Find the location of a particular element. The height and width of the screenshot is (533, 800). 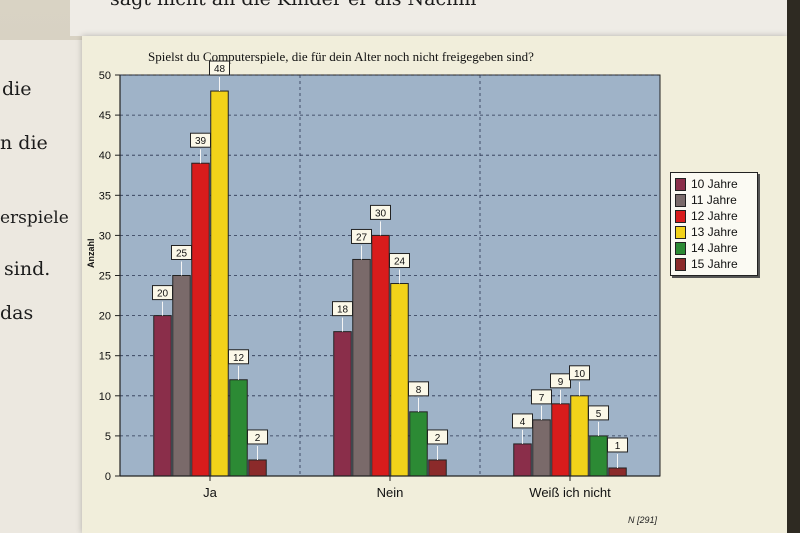

data-label-1-3: 24 is located at coordinates (400, 262).